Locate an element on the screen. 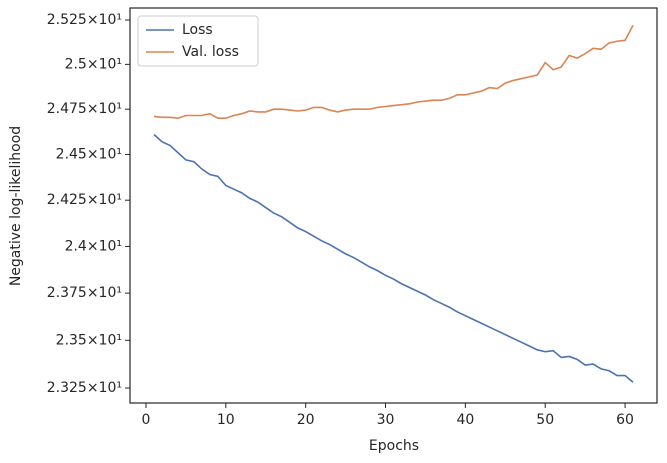 Image resolution: width=667 pixels, height=463 pixels. legend-box is located at coordinates (198, 41).